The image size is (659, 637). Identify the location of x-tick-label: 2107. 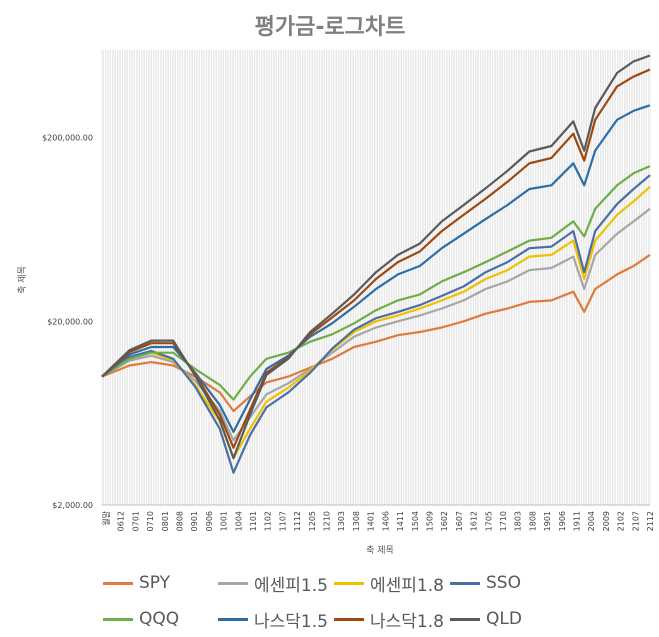
(635, 521).